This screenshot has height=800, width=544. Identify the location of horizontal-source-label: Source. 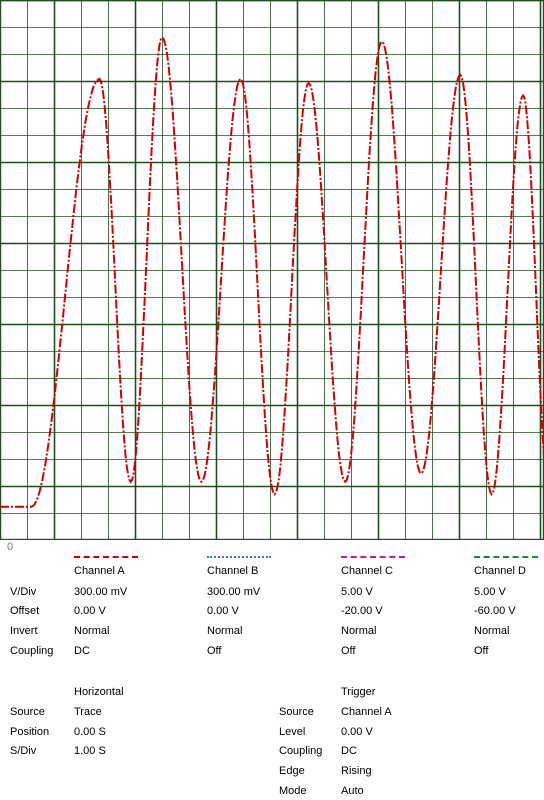
(27, 712).